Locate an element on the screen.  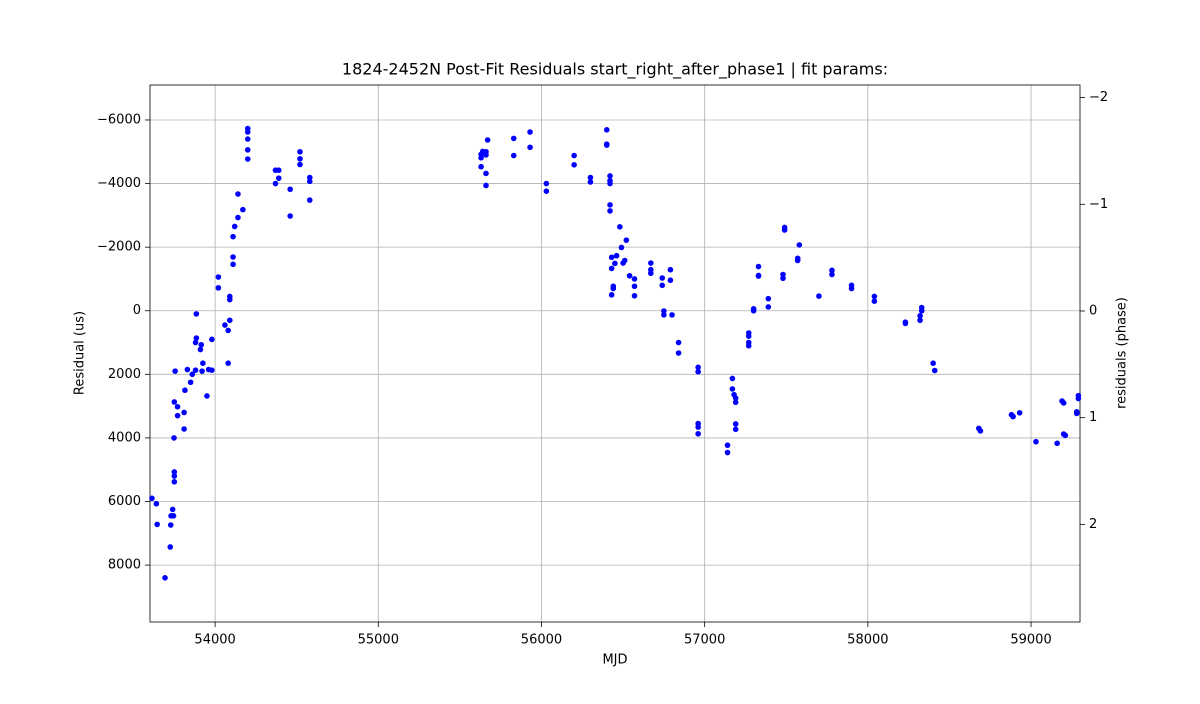
x-tick-label: 57000 is located at coordinates (704, 640).